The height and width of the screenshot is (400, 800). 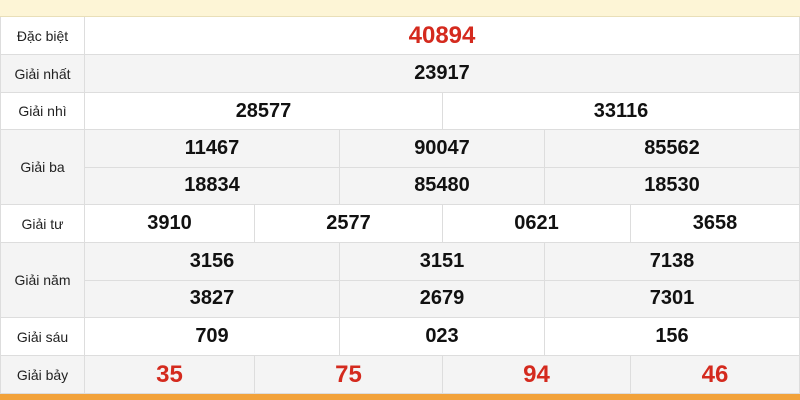 I want to click on prize-number: 28577, so click(x=264, y=111).